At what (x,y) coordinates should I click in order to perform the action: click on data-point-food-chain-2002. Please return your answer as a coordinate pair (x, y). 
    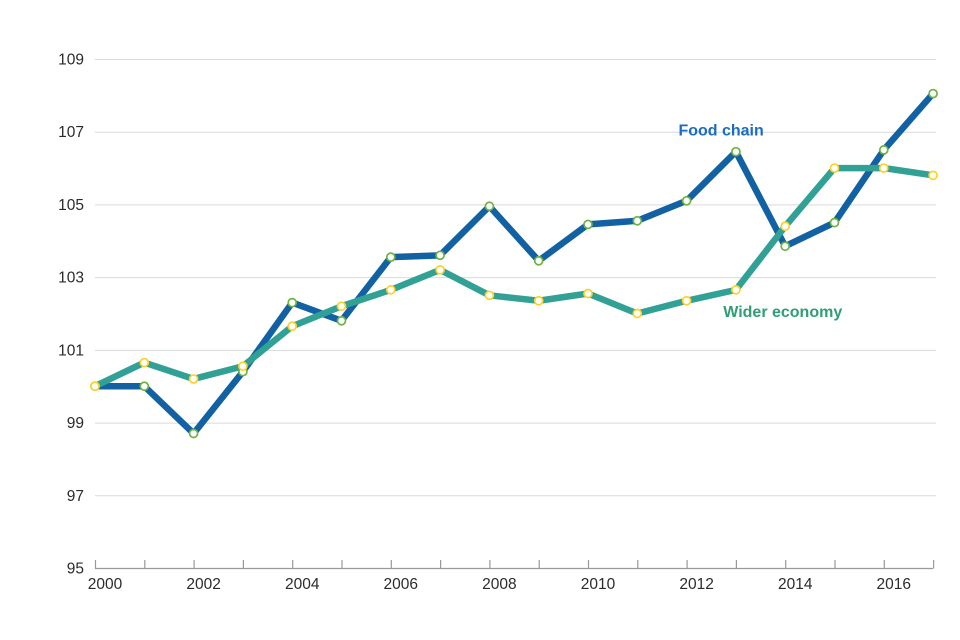
    Looking at the image, I should click on (193, 433).